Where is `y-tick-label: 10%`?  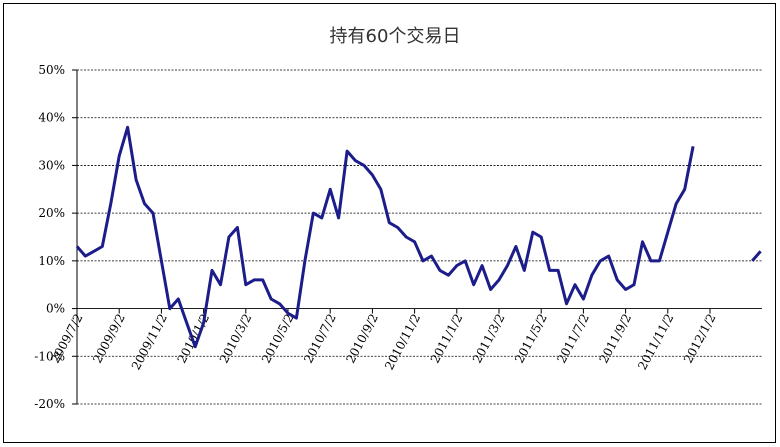 y-tick-label: 10% is located at coordinates (51, 261).